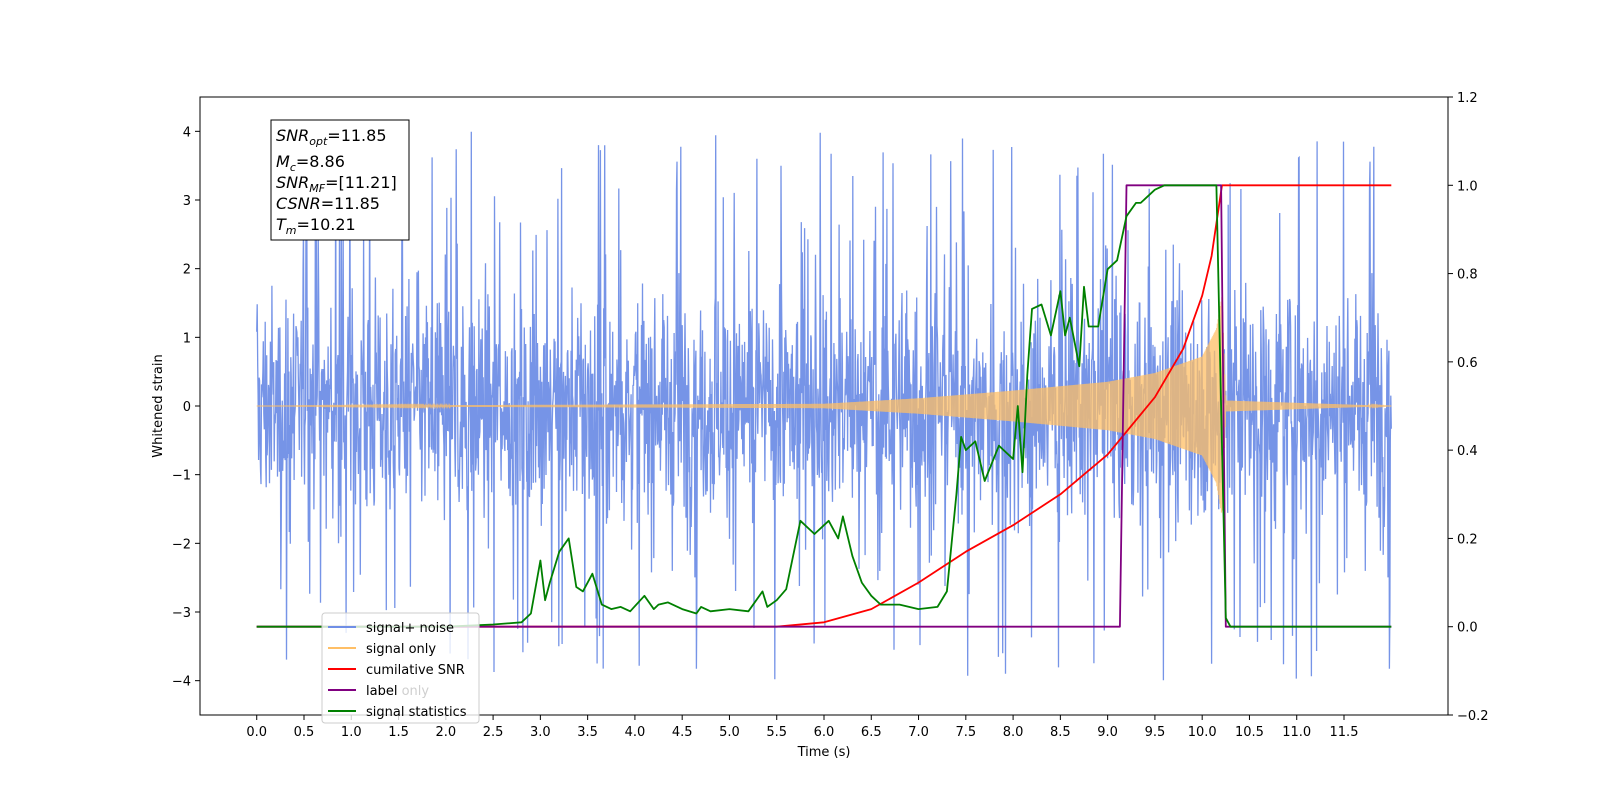 The image size is (1600, 804). Describe the element at coordinates (1296, 732) in the screenshot. I see `x-tick-label: 11.0` at that location.